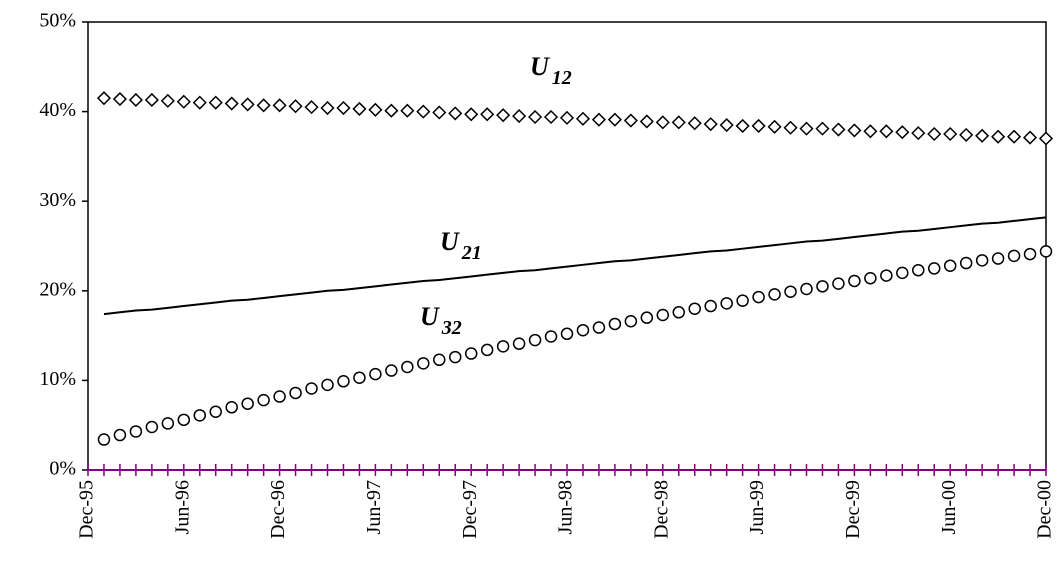 The height and width of the screenshot is (581, 1058). Describe the element at coordinates (551, 70) in the screenshot. I see `series-label: U 12` at that location.